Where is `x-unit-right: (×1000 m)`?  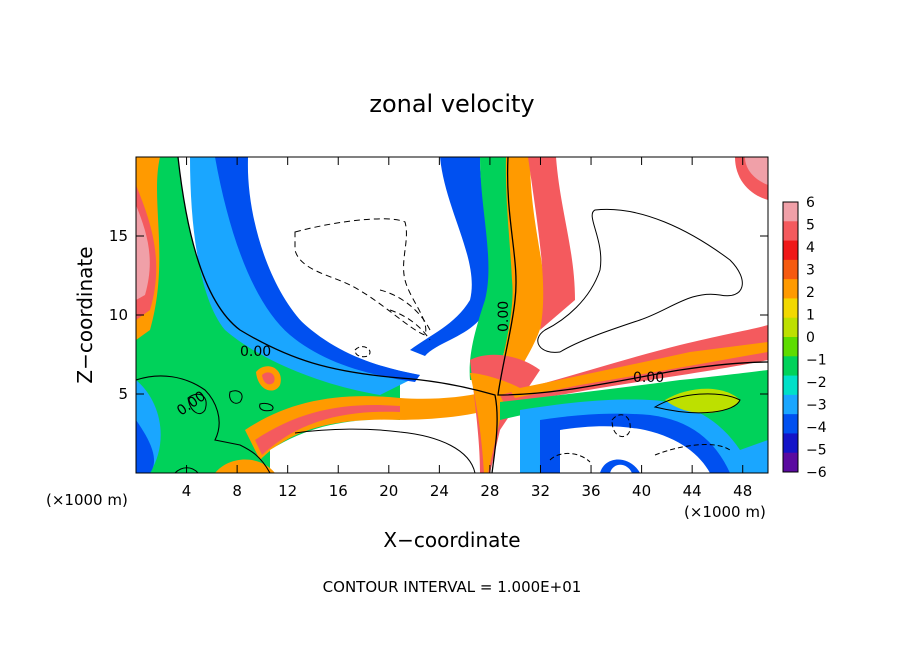 x-unit-right: (×1000 m) is located at coordinates (725, 512).